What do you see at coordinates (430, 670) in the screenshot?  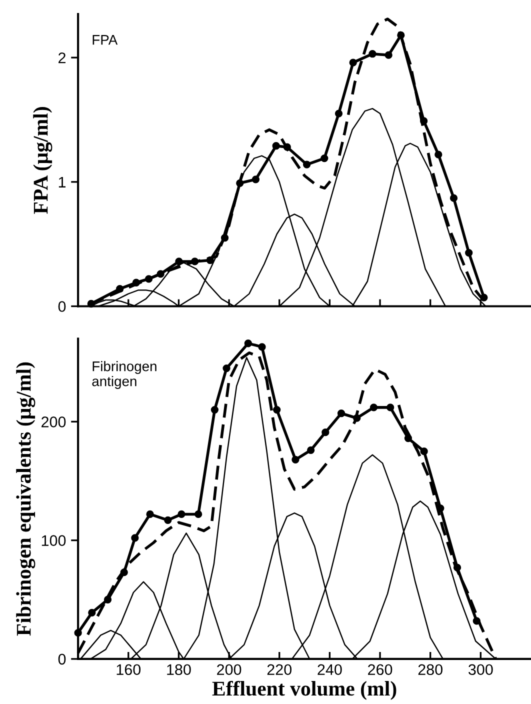 I see `x-tick-label: 280` at bounding box center [430, 670].